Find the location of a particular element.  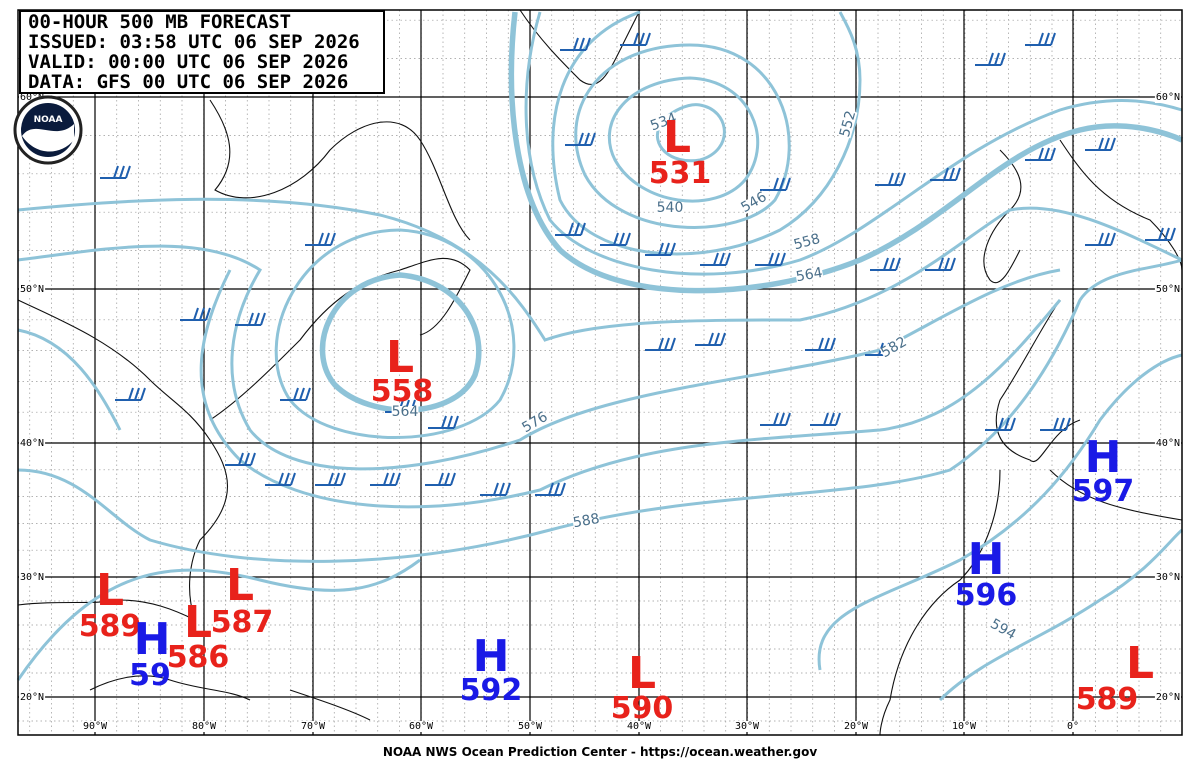

center-value: 590 is located at coordinates (642, 708).